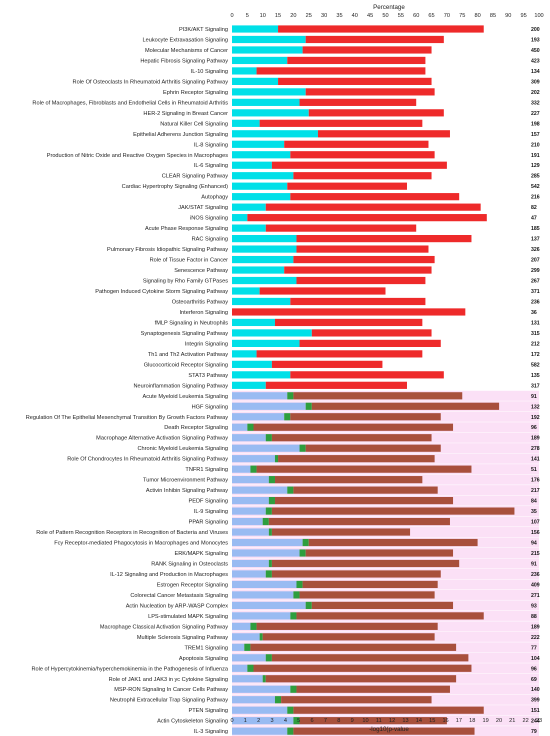  I want to click on pathway-count: 285, so click(535, 177).